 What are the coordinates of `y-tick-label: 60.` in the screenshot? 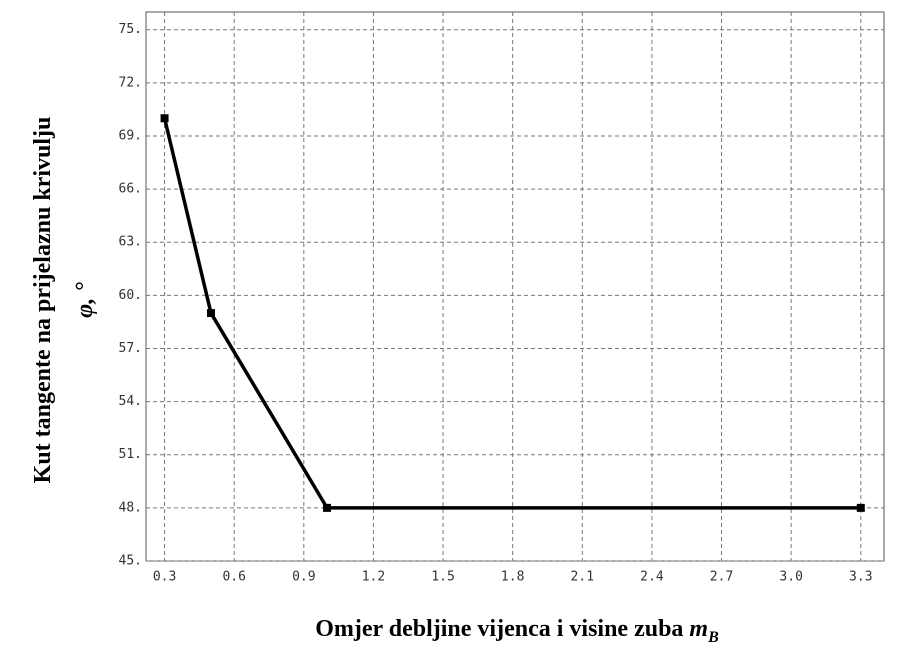 It's located at (130, 295).